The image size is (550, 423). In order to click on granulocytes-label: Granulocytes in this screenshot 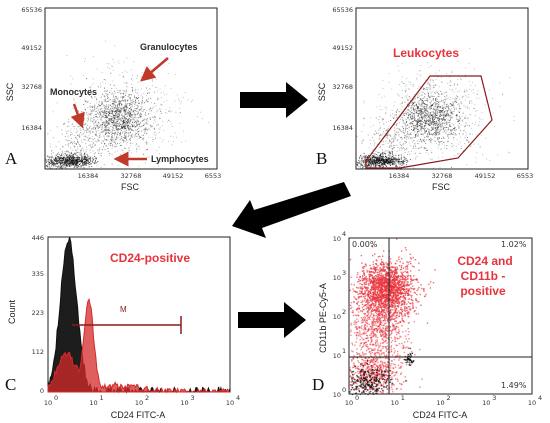, I will do `click(169, 47)`.